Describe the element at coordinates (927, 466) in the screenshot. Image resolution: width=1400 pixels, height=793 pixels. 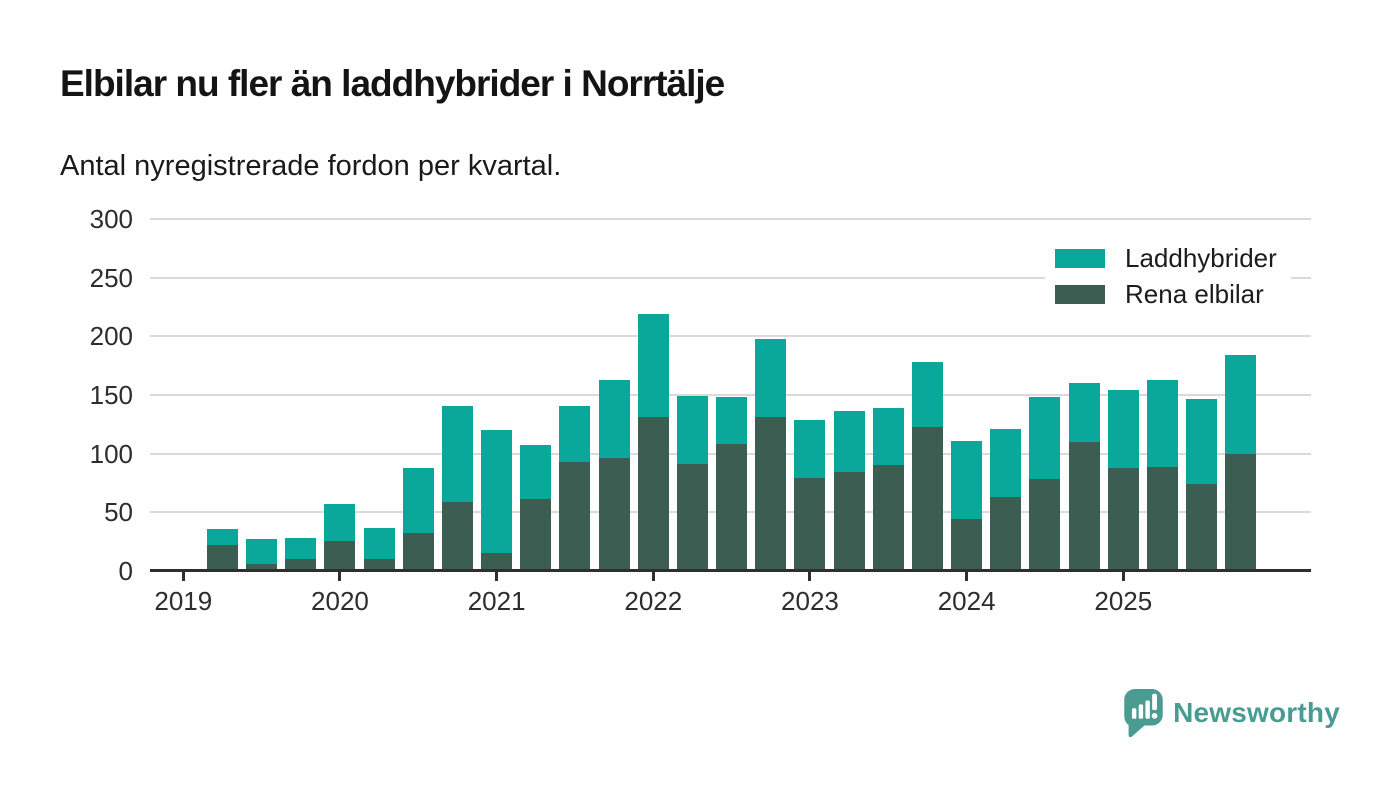
I see `bar-2023Q4` at that location.